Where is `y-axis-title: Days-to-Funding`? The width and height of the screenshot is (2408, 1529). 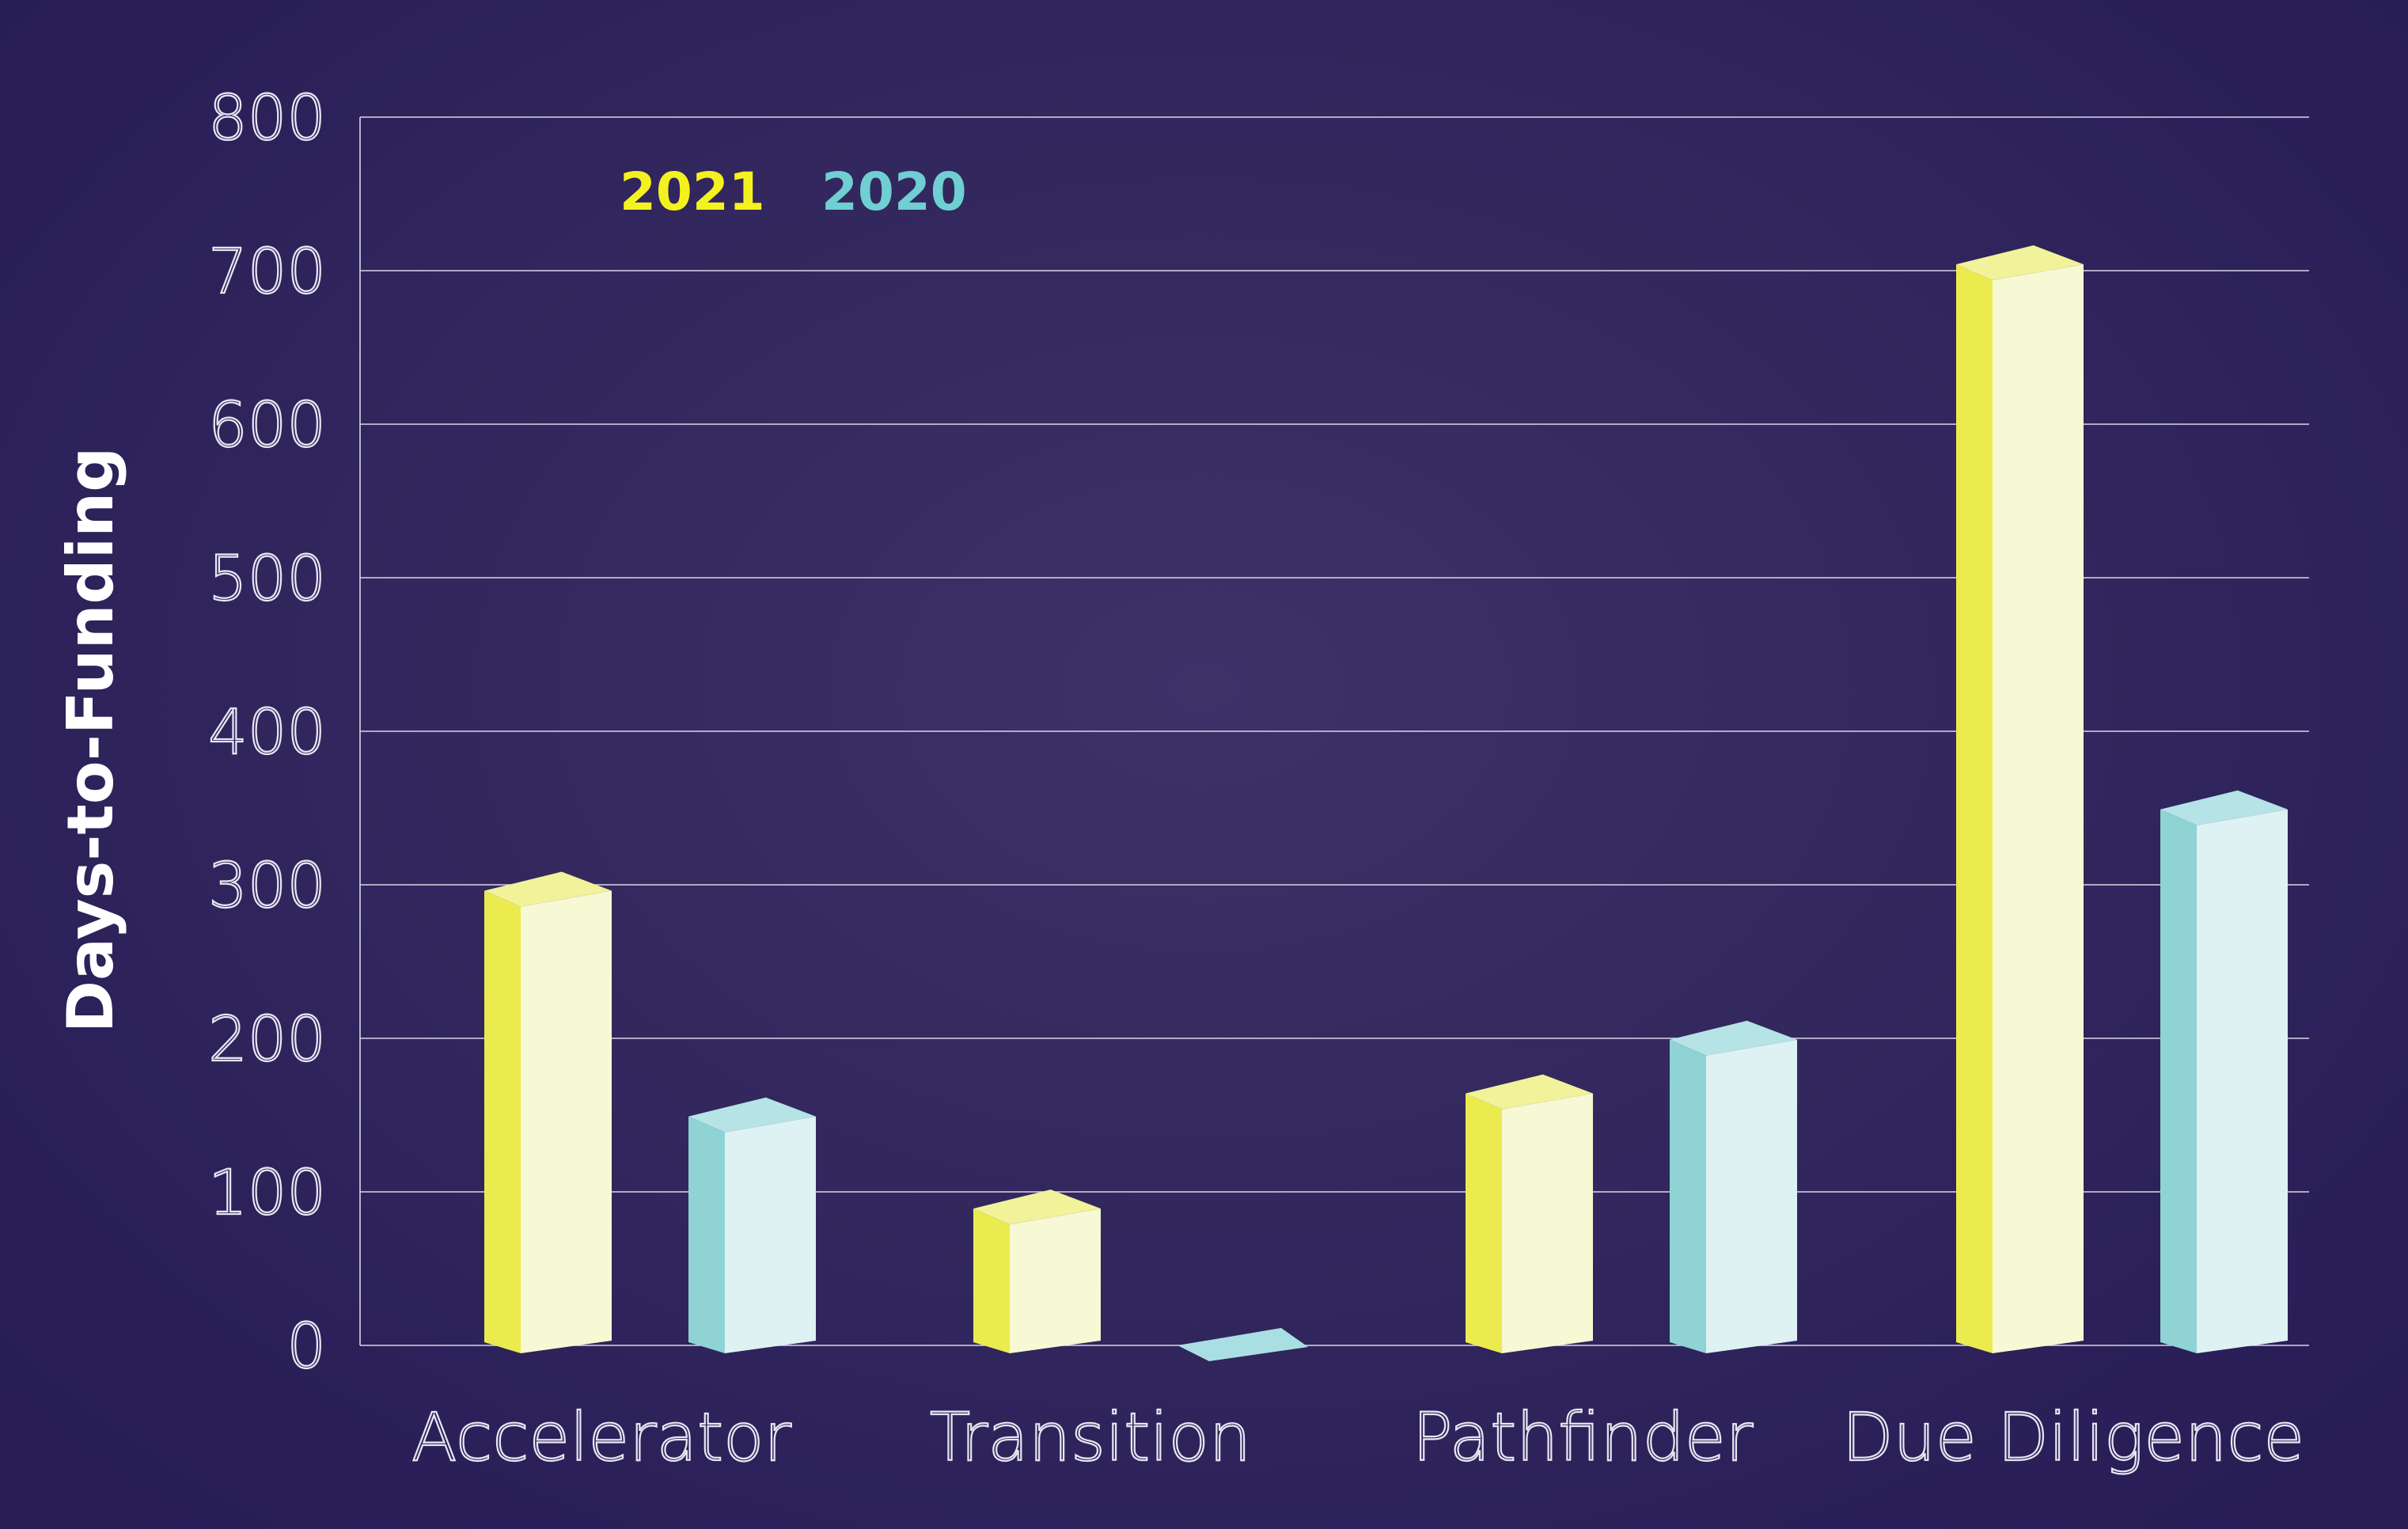 y-axis-title: Days-to-Funding is located at coordinates (90, 740).